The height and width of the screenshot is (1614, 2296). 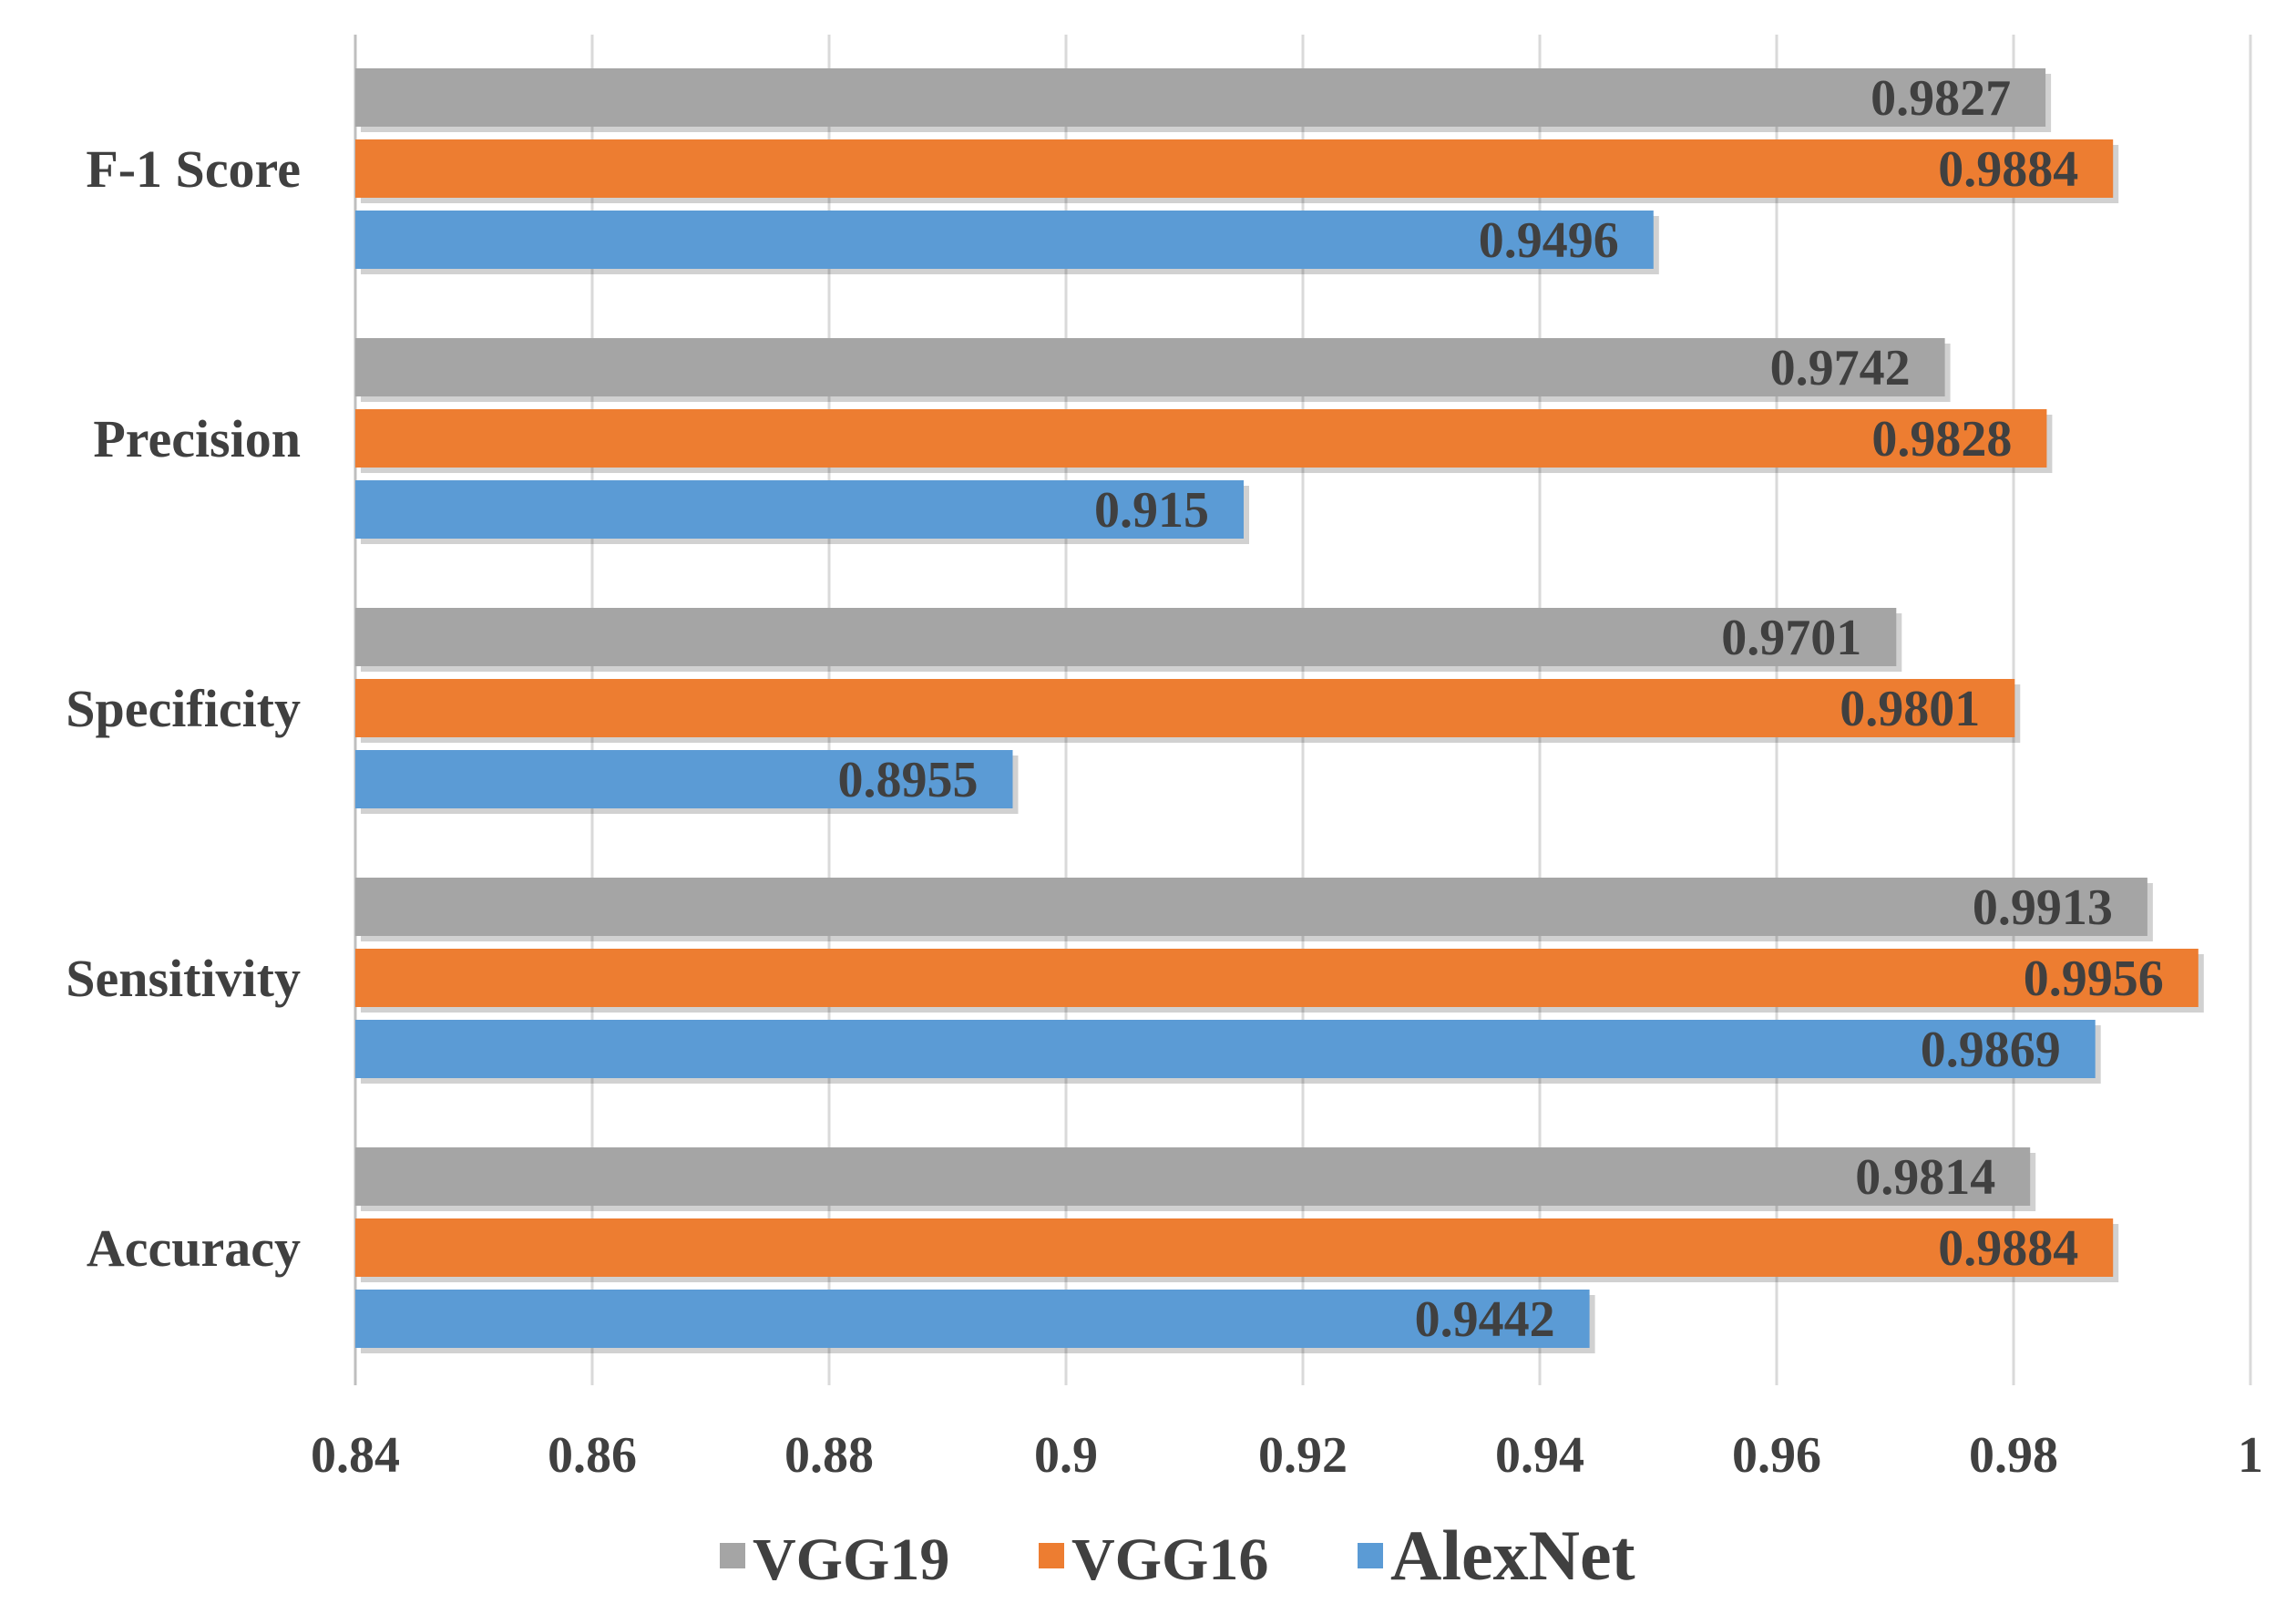 I want to click on bar-alexnet-sensitivity, so click(x=1226, y=1049).